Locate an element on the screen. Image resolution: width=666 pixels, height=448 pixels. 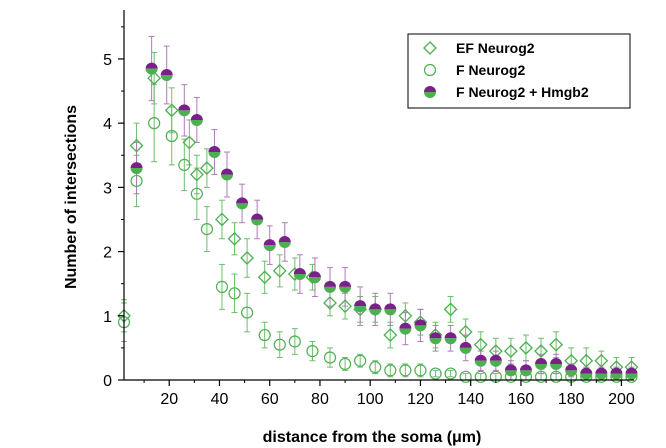
x-tick-label: 180 is located at coordinates (571, 399).